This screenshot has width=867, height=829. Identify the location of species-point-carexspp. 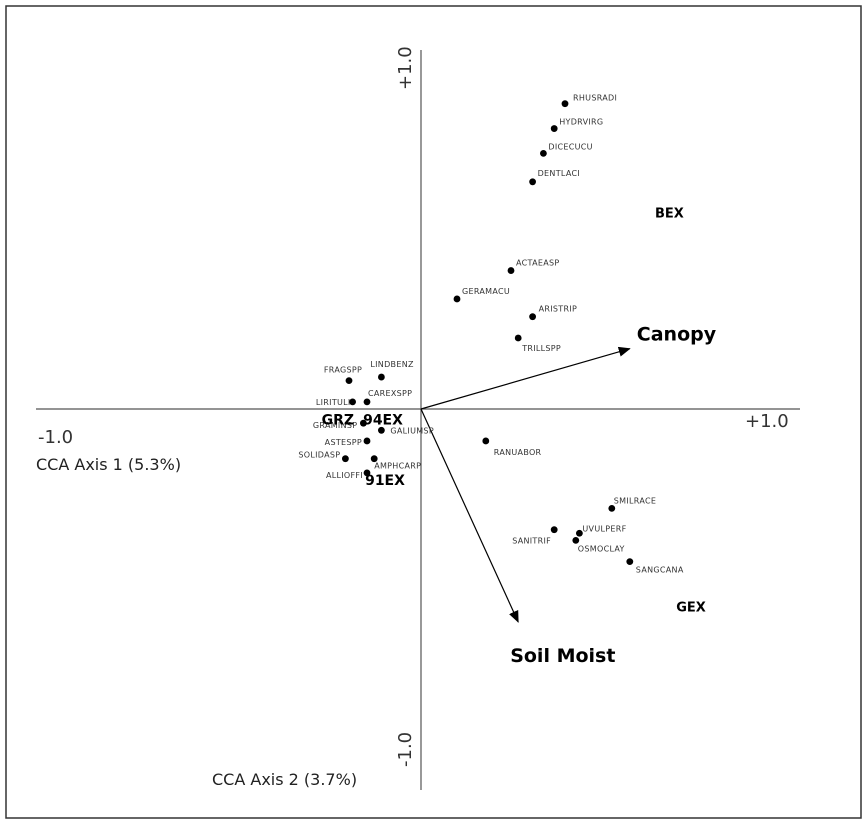
(367, 402).